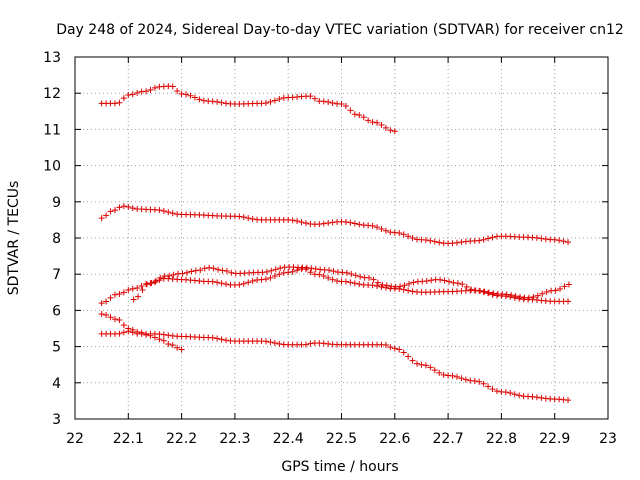 This screenshot has height=480, width=640. Describe the element at coordinates (75, 439) in the screenshot. I see `x-tick-label: 22` at that location.